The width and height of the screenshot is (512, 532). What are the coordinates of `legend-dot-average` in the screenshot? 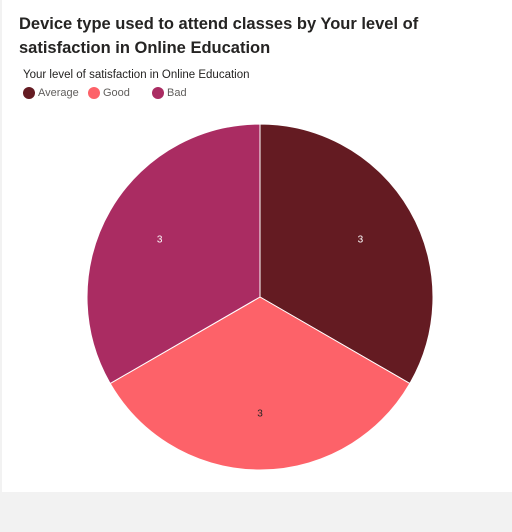 It's located at (29, 93).